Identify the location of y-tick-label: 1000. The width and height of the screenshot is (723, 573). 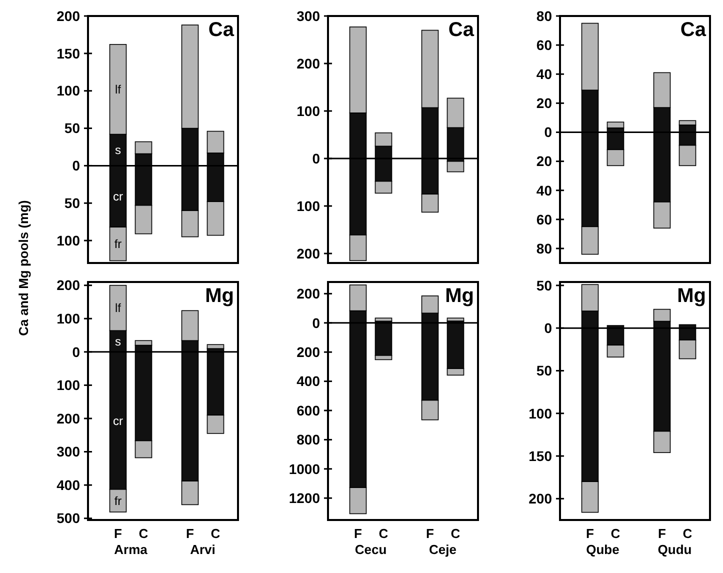
(304, 468).